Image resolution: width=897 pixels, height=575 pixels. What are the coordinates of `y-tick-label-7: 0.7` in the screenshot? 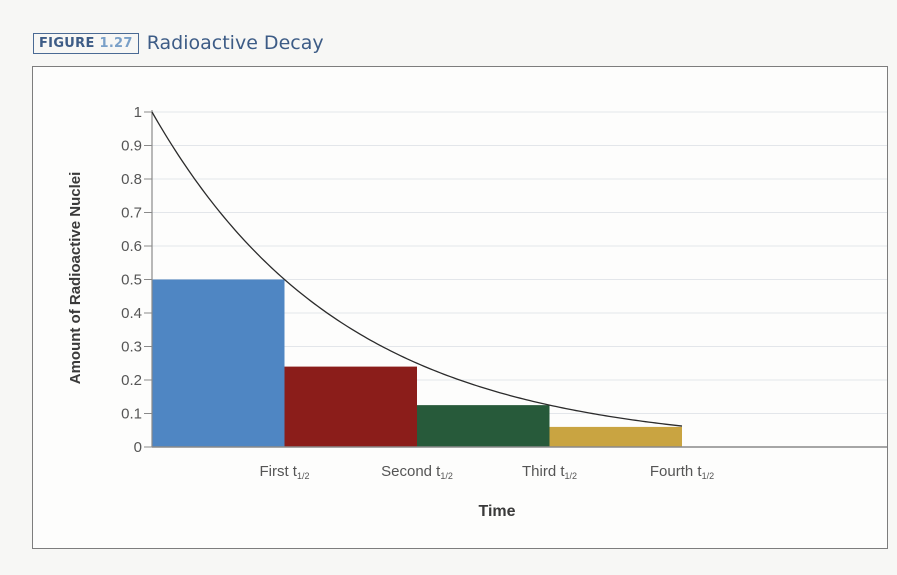 It's located at (131, 213).